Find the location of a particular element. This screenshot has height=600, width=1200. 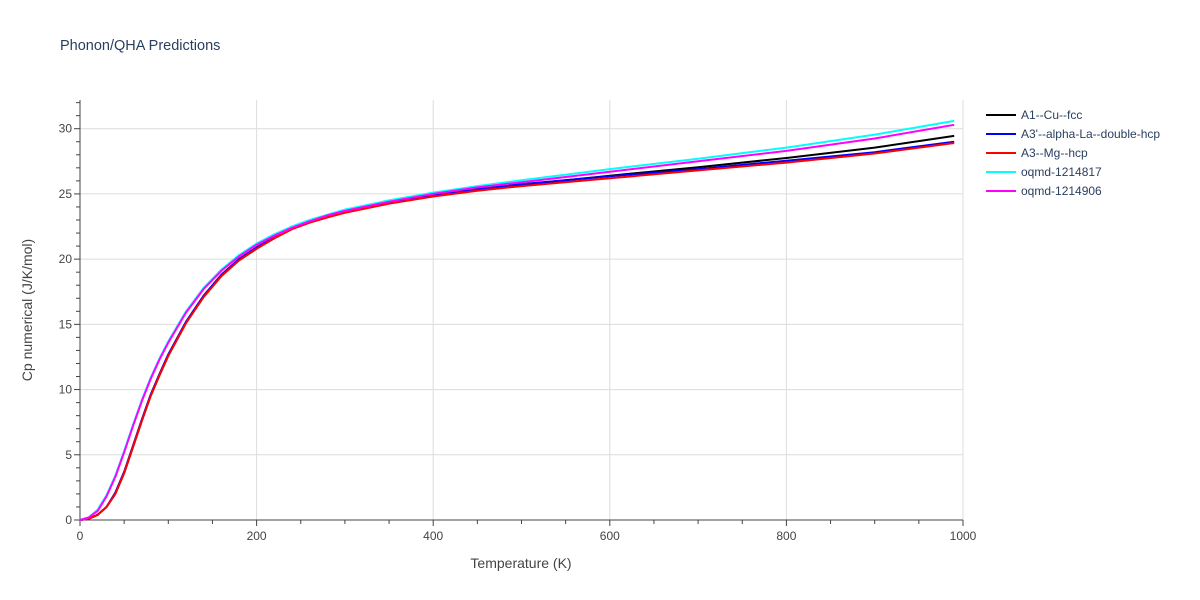

y-tick-label: 30 is located at coordinates (66, 129).